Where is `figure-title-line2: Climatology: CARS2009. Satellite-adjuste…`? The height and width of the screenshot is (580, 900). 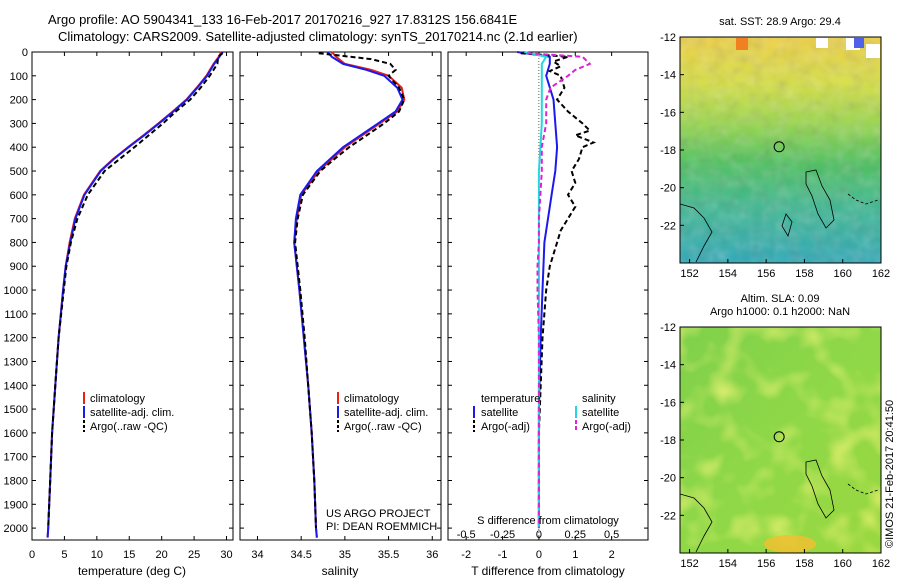
figure-title-line2: Climatology: CARS2009. Satellite-adjuste… is located at coordinates (318, 36).